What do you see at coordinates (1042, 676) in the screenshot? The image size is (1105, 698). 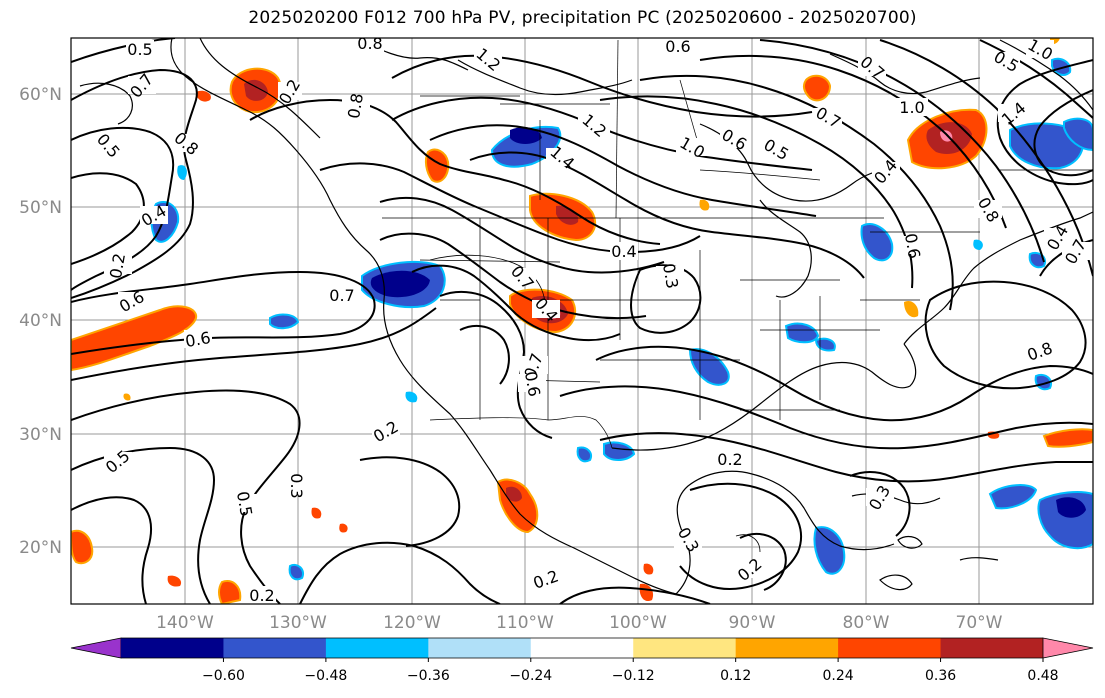 I see `colorbar-tick-label: 0.48` at bounding box center [1042, 676].